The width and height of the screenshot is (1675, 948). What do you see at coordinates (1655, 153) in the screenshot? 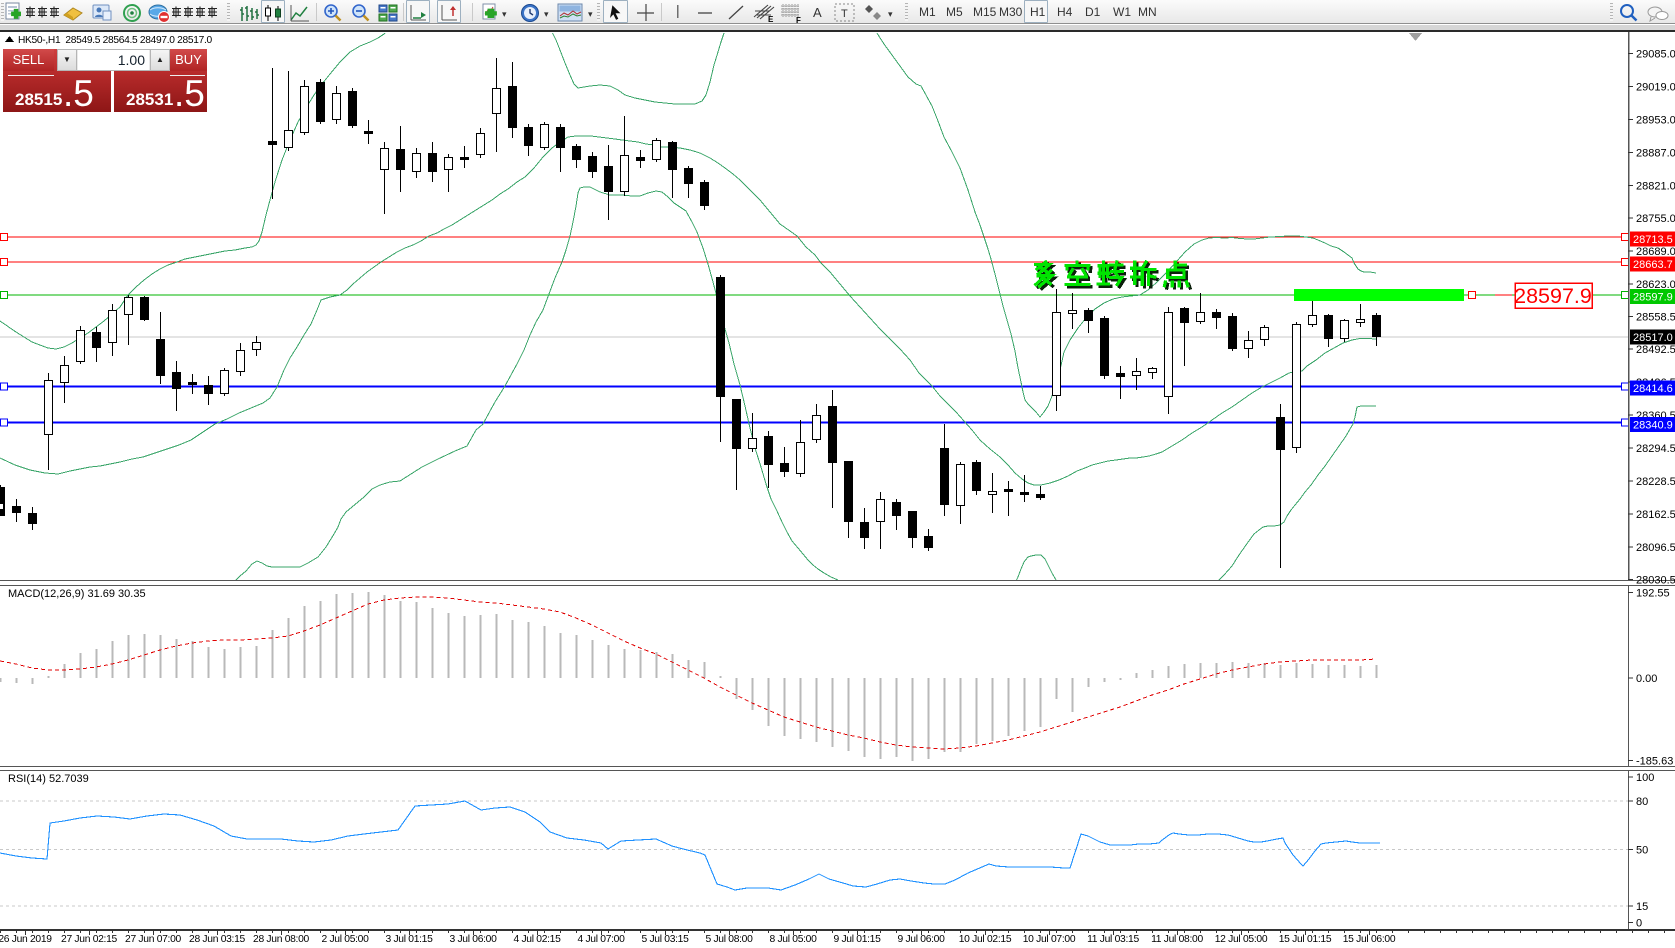
I see `svg-text: 28887.0` at bounding box center [1655, 153].